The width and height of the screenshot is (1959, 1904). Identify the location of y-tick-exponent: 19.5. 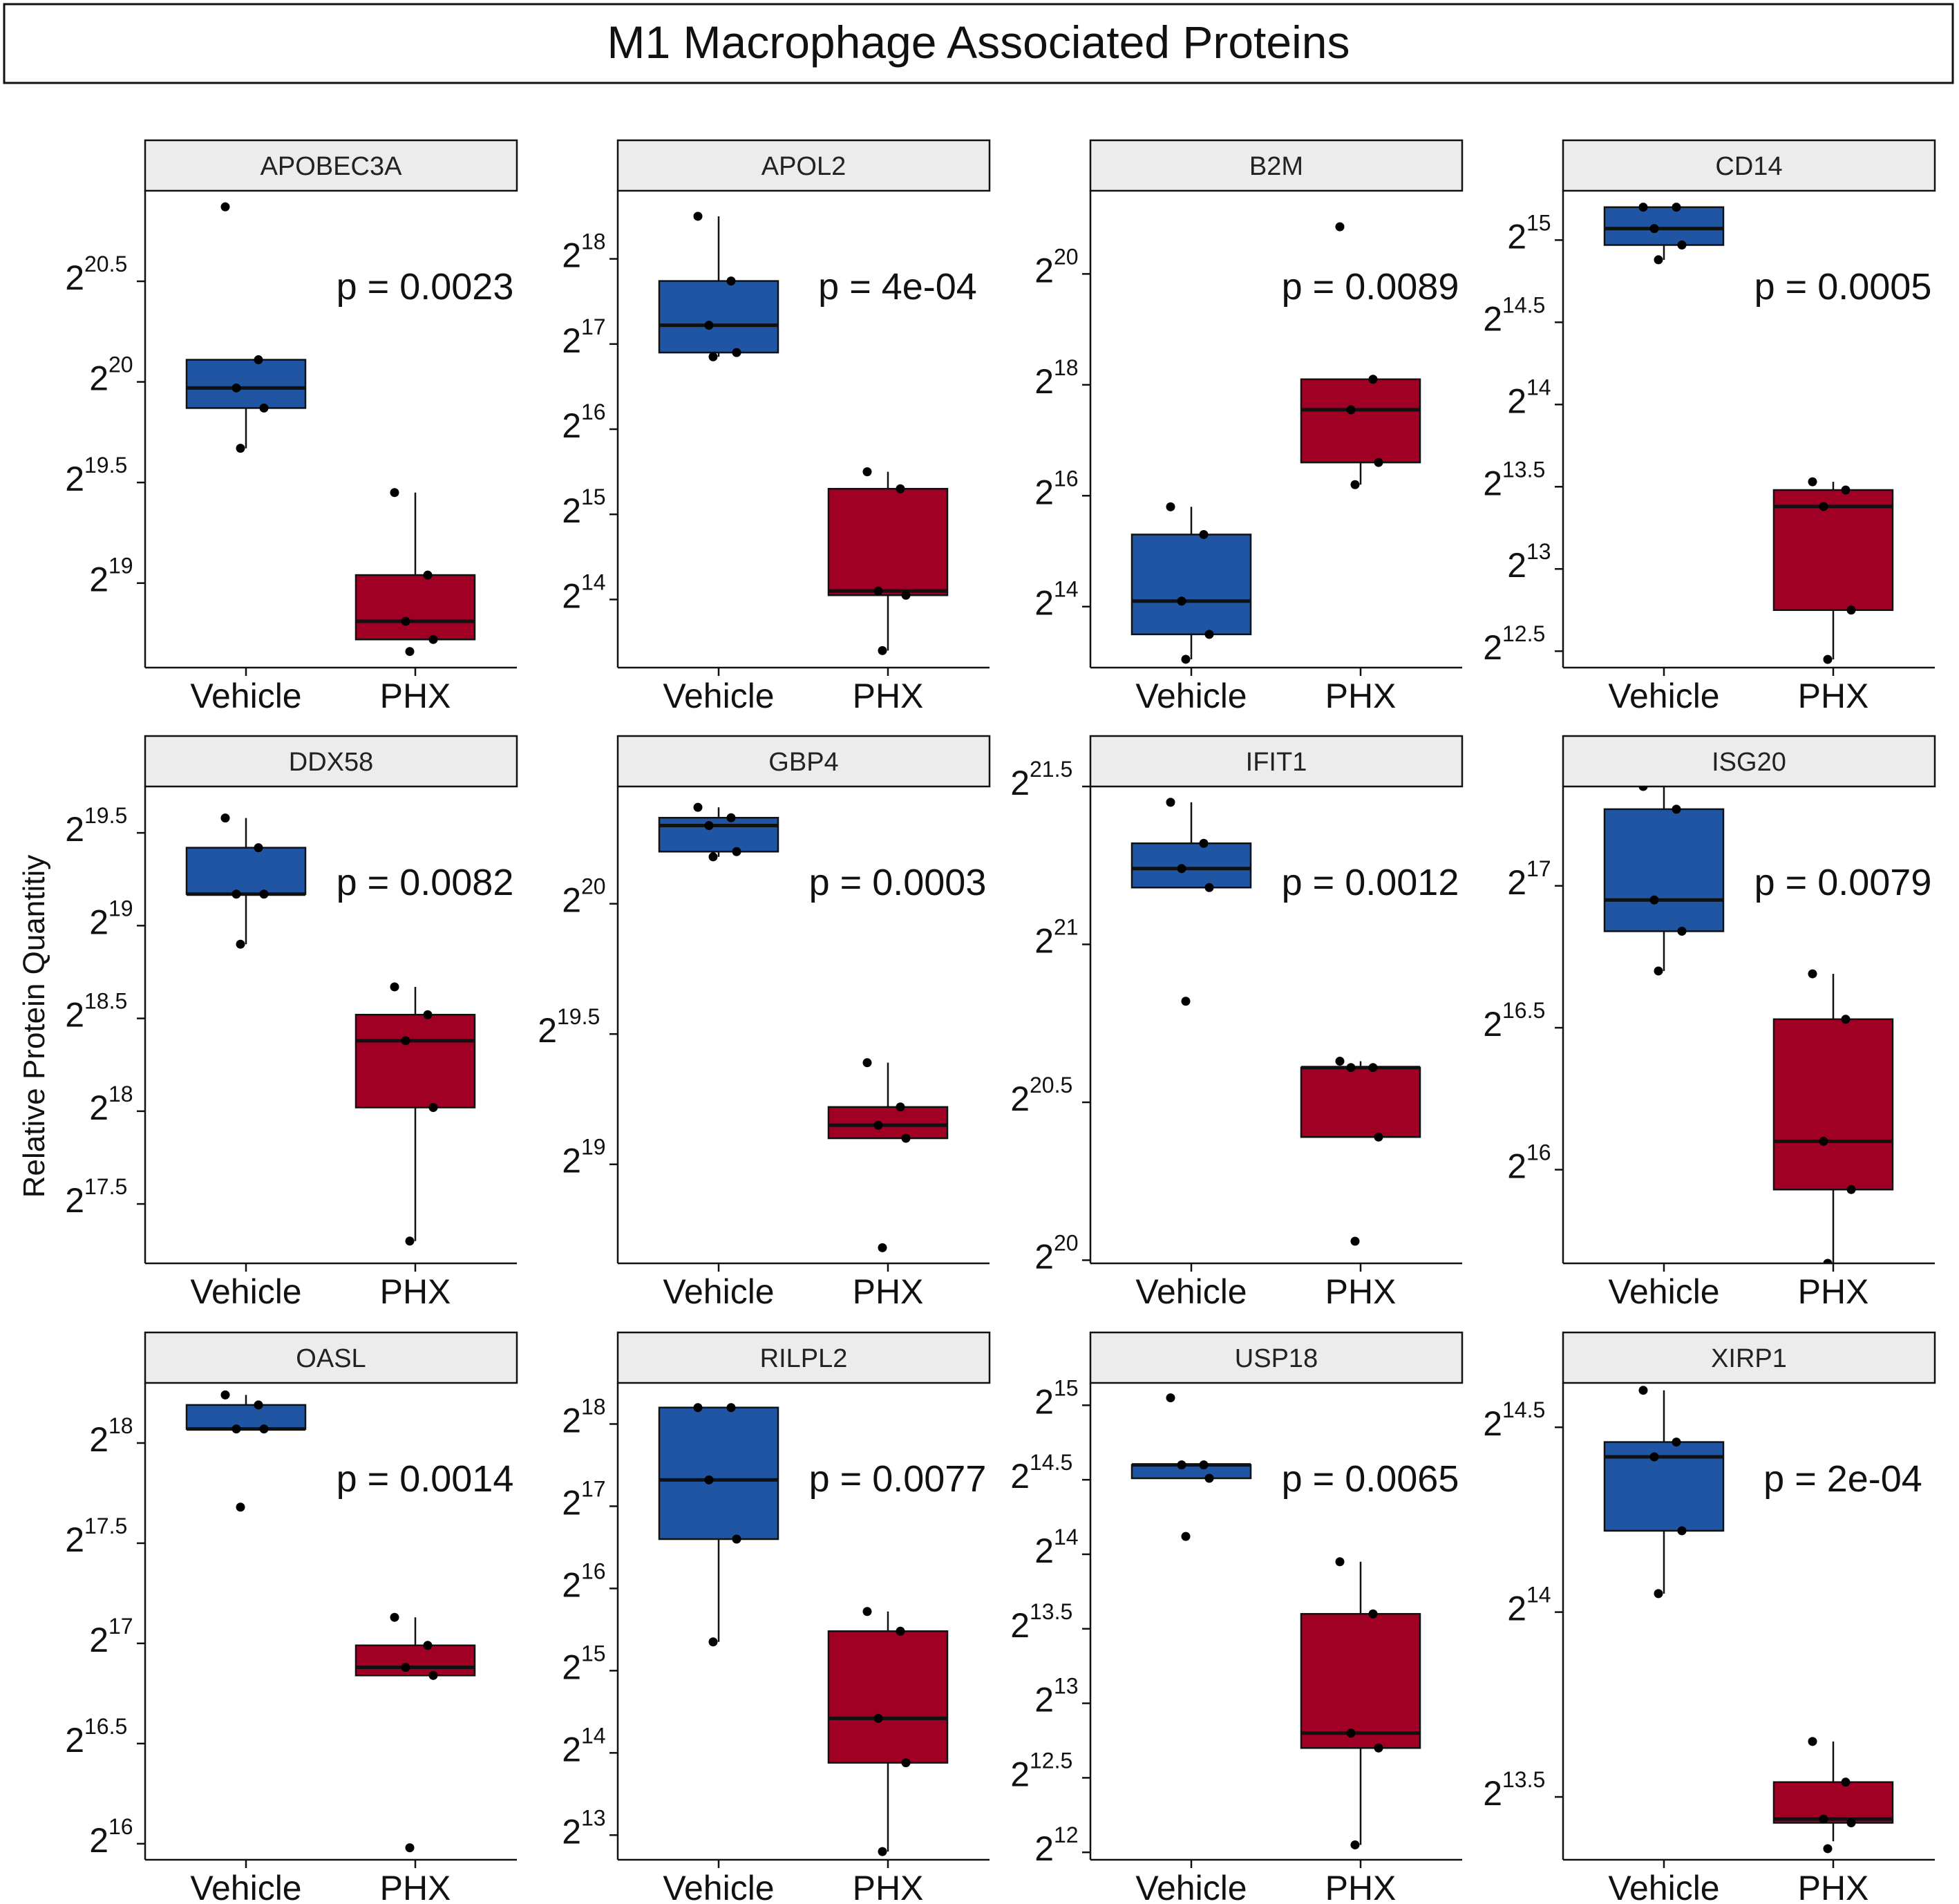
(578, 1016).